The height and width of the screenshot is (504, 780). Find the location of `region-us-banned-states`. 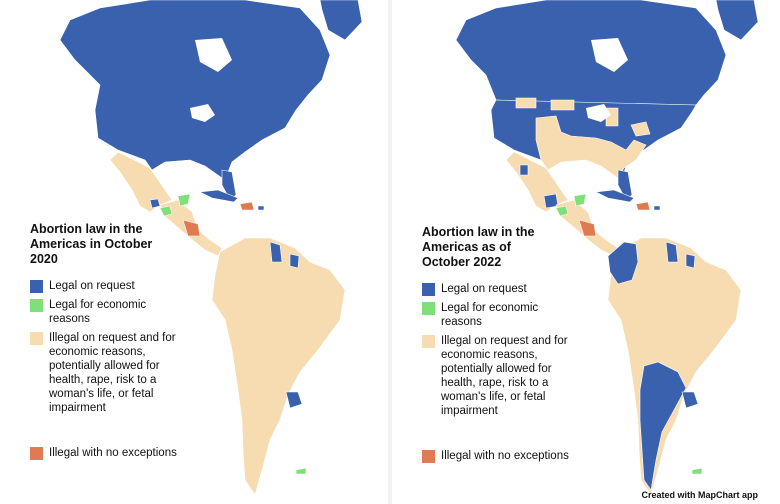

region-us-banned-states is located at coordinates (591, 147).